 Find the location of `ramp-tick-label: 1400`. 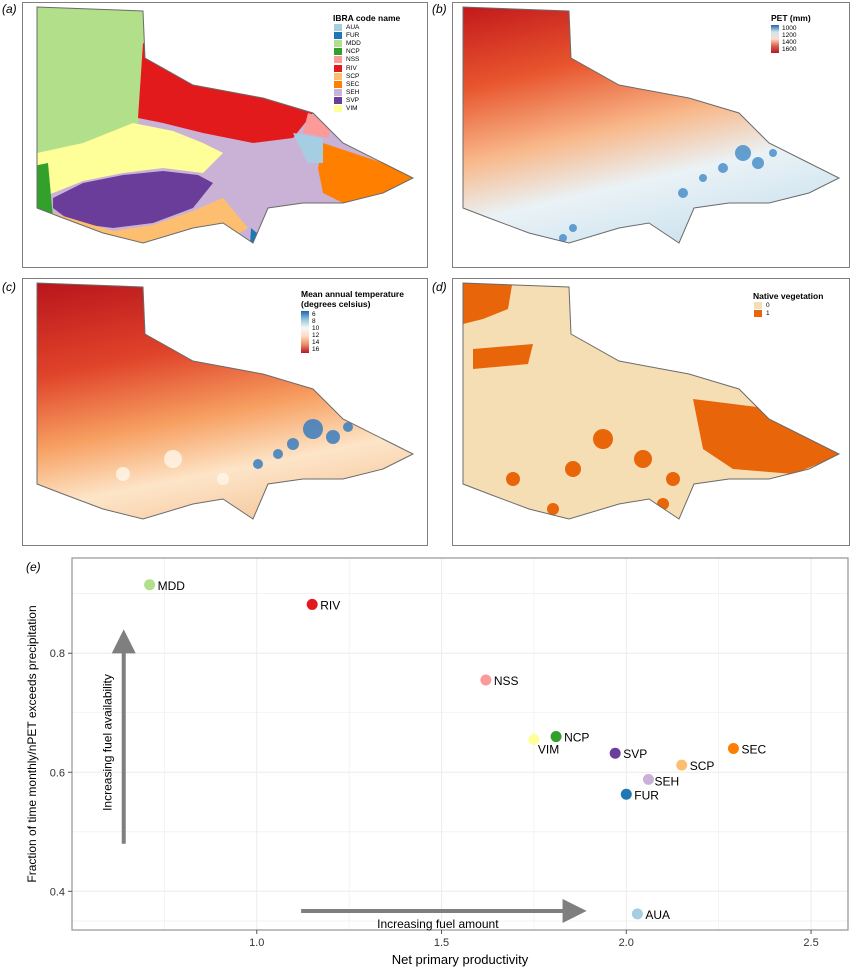

ramp-tick-label: 1400 is located at coordinates (789, 42).